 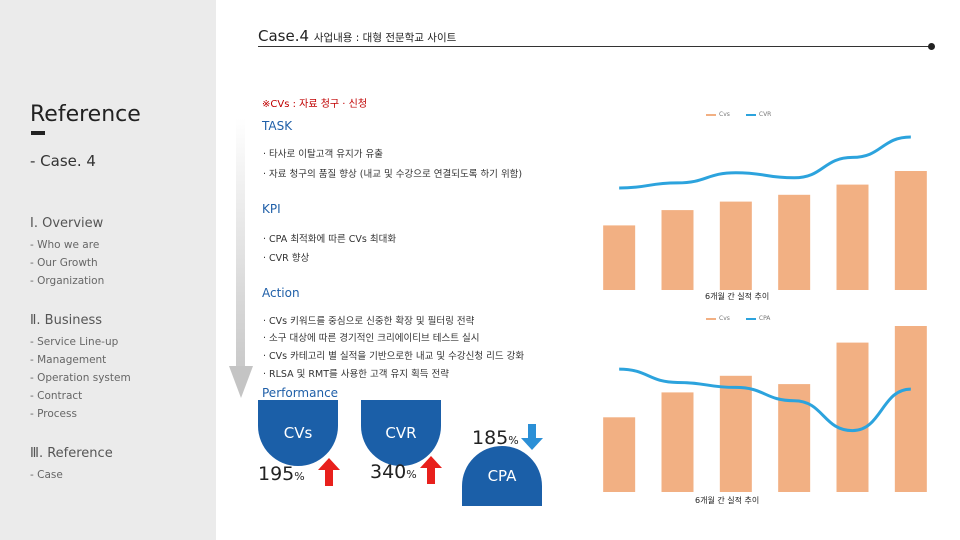 I want to click on action-bullet: · RLSA 및 RMT를 사용한 고객 유지 획득 전략, so click(x=356, y=374).